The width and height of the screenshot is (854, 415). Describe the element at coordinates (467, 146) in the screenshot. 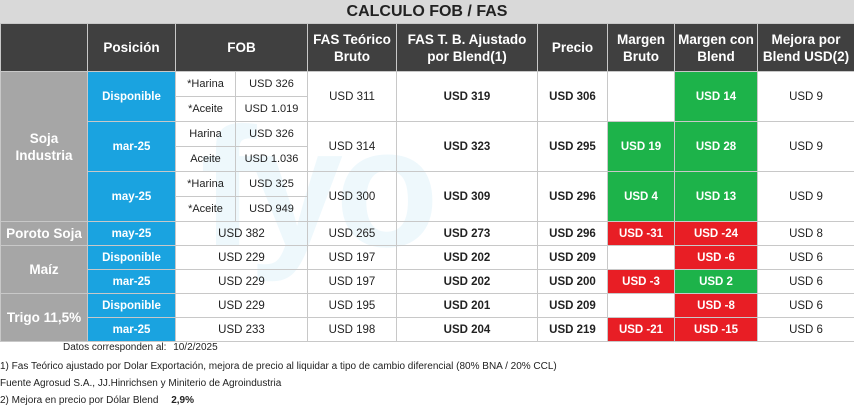

I see `fas-ajustado-value: USD 323` at that location.